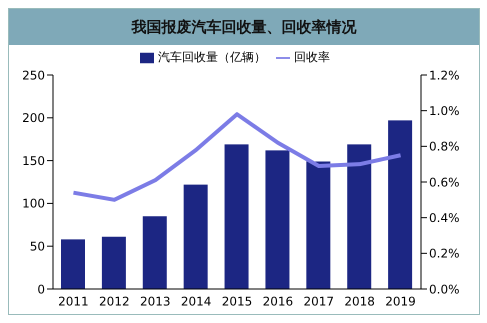 This screenshot has height=323, width=487. What do you see at coordinates (33, 118) in the screenshot?
I see `y-tick-label: 200` at bounding box center [33, 118].